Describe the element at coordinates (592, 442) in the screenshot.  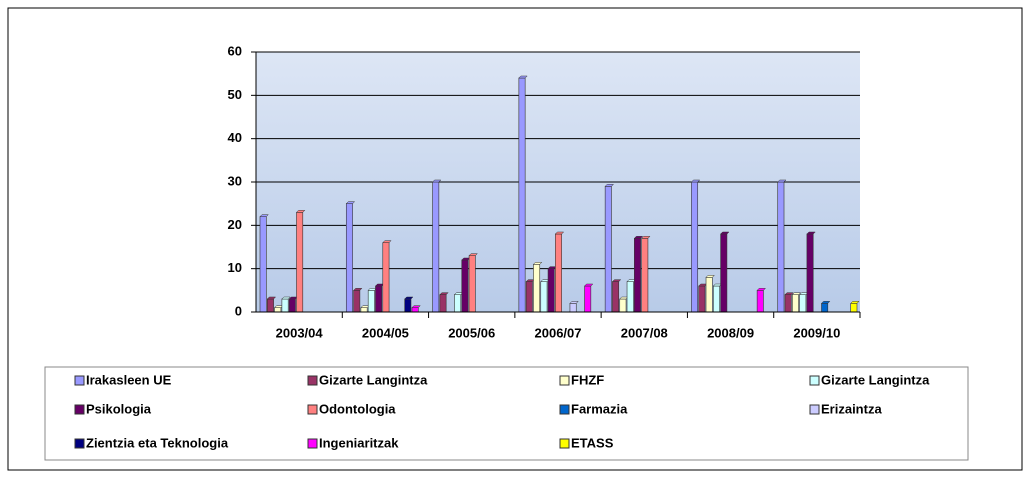
I see `legend-label: ETASS` at that location.